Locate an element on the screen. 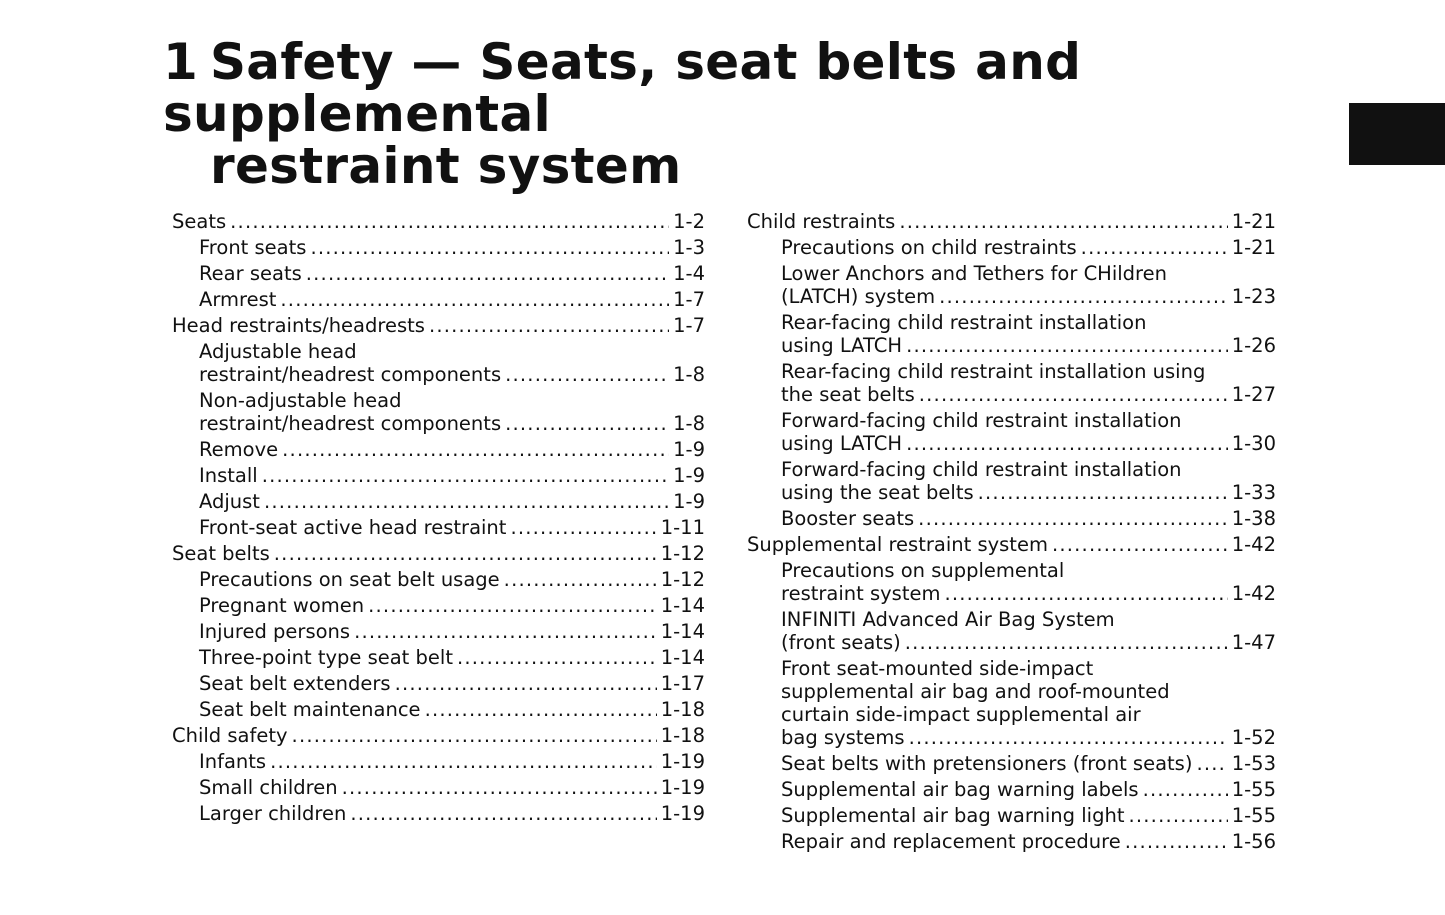 The width and height of the screenshot is (1445, 915). toc-entry-line: Seat belts 1-12 is located at coordinates (438, 553).